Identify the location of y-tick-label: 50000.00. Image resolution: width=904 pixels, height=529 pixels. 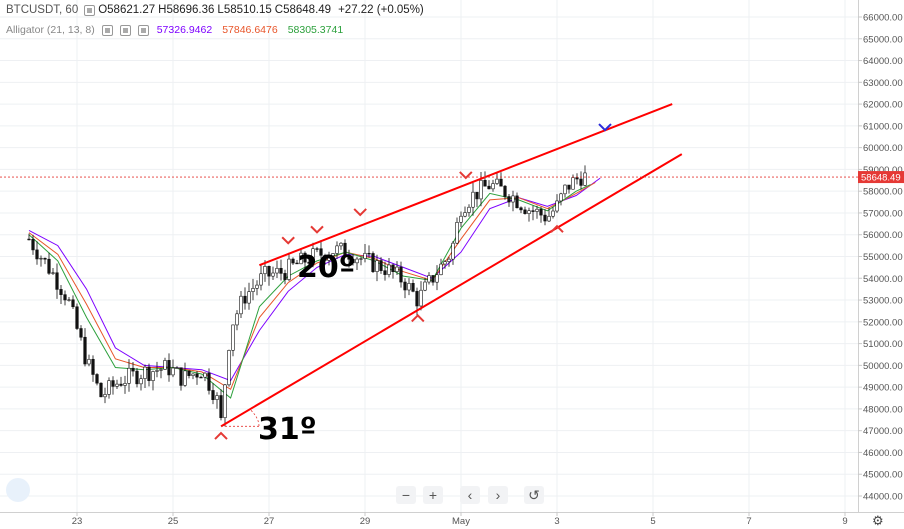
(883, 366).